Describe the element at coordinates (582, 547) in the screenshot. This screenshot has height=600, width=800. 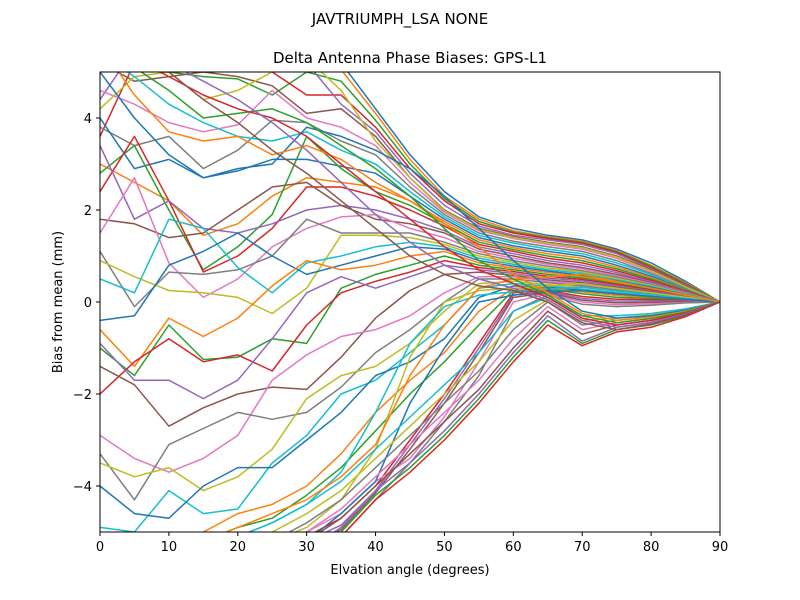
I see `x-tick-label: 70` at that location.